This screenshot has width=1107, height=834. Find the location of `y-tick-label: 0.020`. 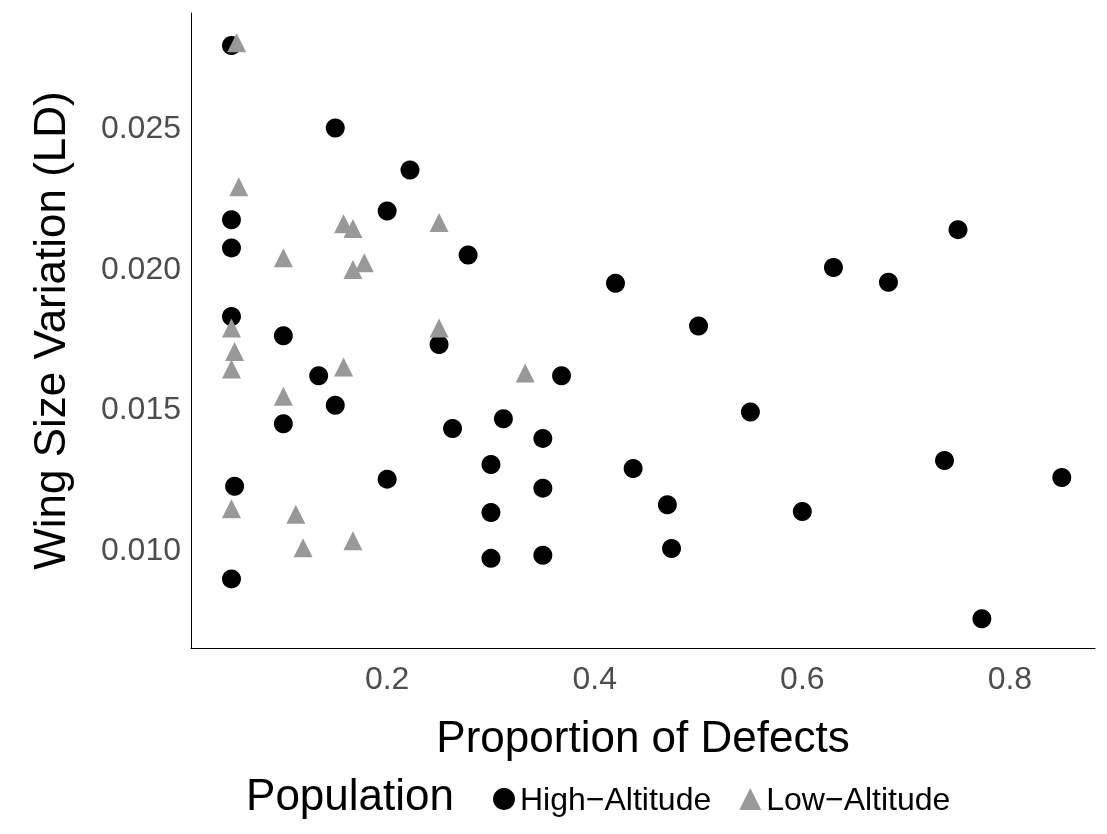

y-tick-label: 0.020 is located at coordinates (140, 267).